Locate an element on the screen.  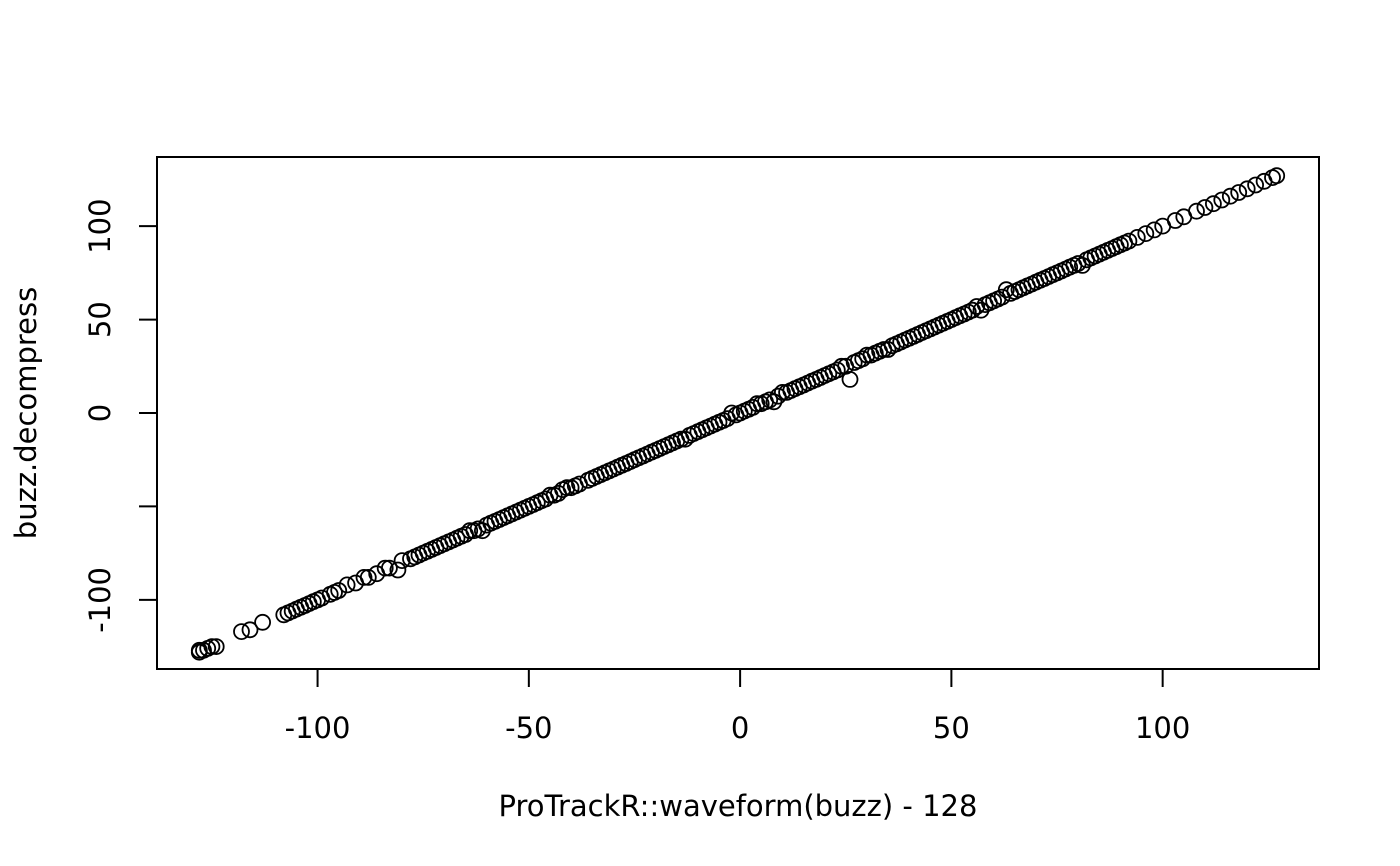
x-axis: -100 -50 0 50 100 is located at coordinates (737, 706).